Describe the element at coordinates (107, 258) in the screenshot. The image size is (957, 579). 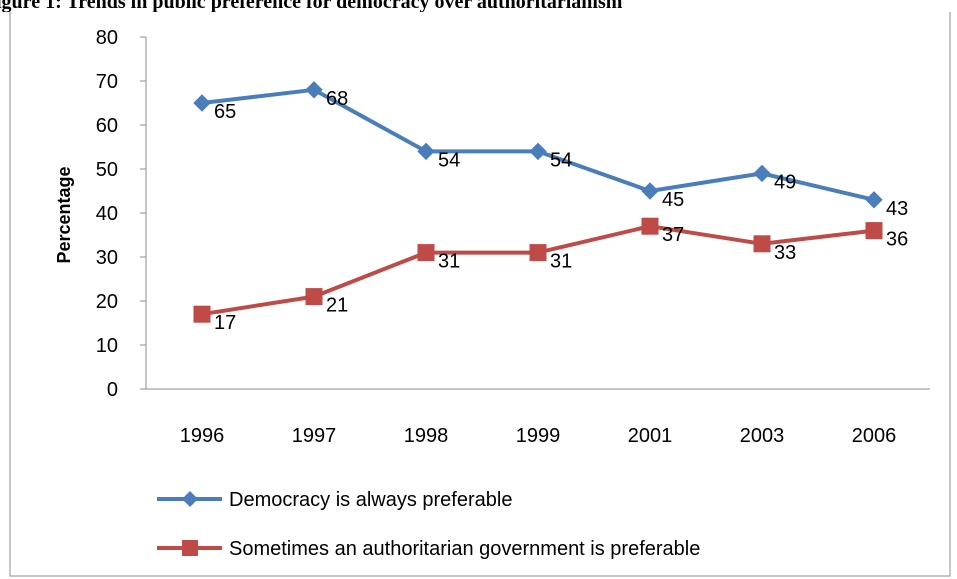
I see `y-tick-label: 30` at that location.